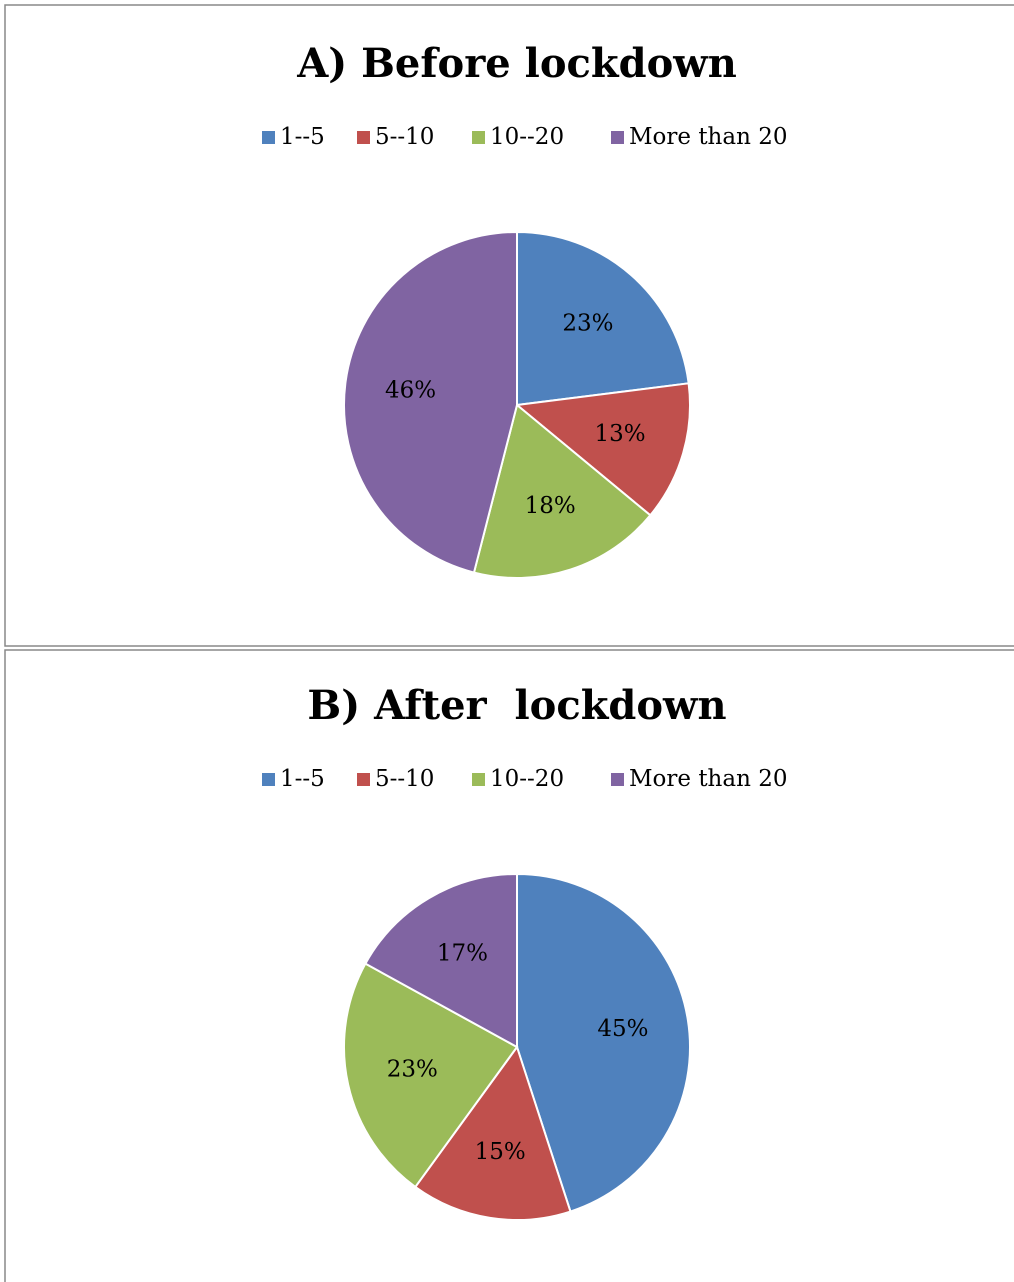 The image size is (1014, 1282). What do you see at coordinates (462, 954) in the screenshot?
I see `data-label: 17%` at bounding box center [462, 954].